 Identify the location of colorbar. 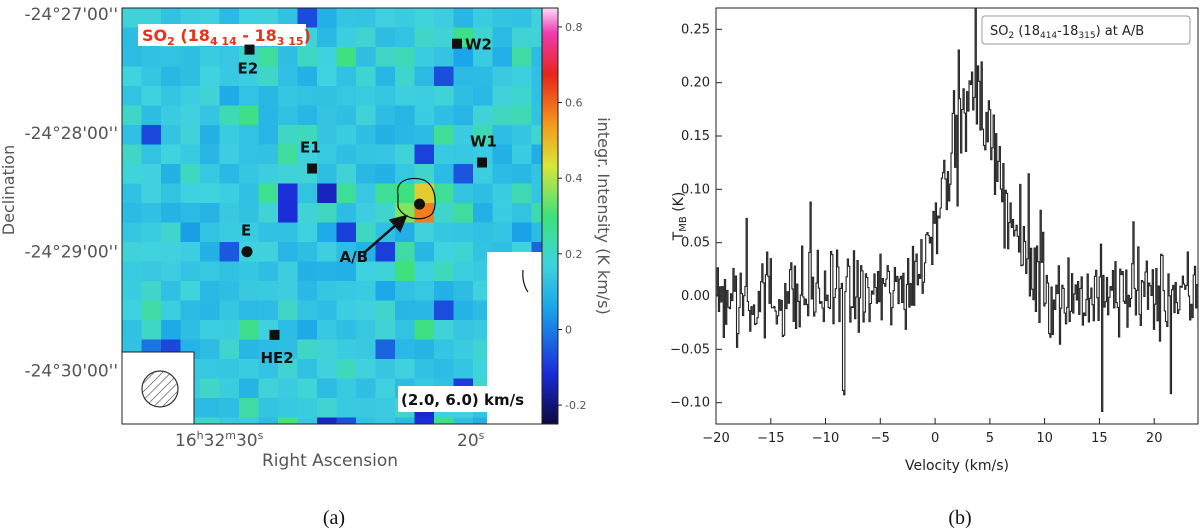
(550, 216).